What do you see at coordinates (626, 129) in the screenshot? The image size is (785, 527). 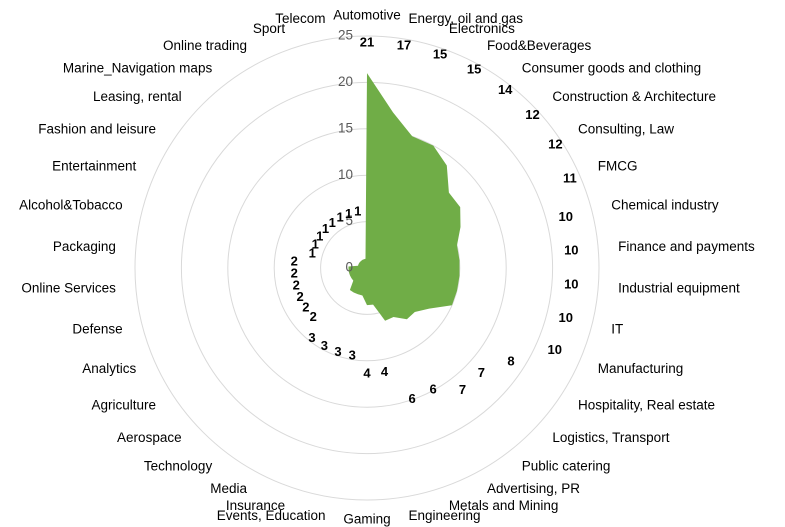 I see `category-label: Consulting, Law` at bounding box center [626, 129].